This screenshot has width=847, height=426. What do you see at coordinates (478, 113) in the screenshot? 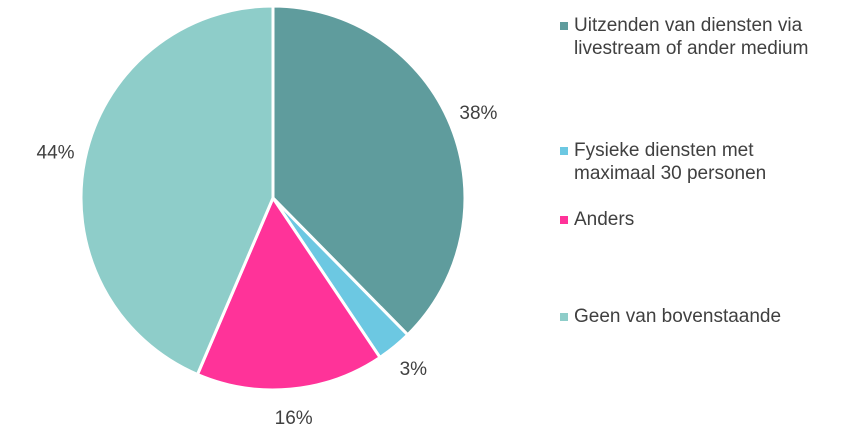
I see `data-label: 38%` at bounding box center [478, 113].